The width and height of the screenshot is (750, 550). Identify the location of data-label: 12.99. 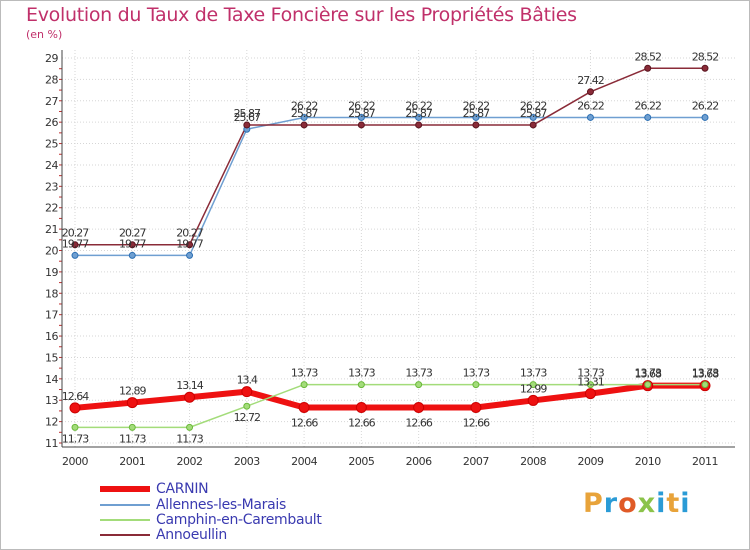
(533, 388).